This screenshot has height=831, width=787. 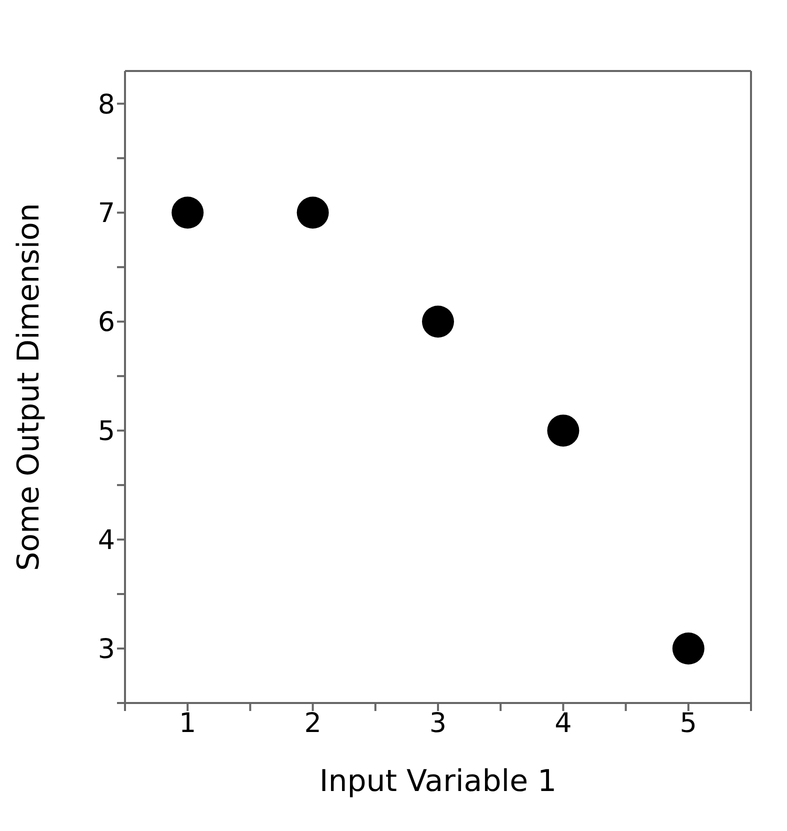 What do you see at coordinates (29, 387) in the screenshot?
I see `y-axis-title: Some Output Dimension` at bounding box center [29, 387].